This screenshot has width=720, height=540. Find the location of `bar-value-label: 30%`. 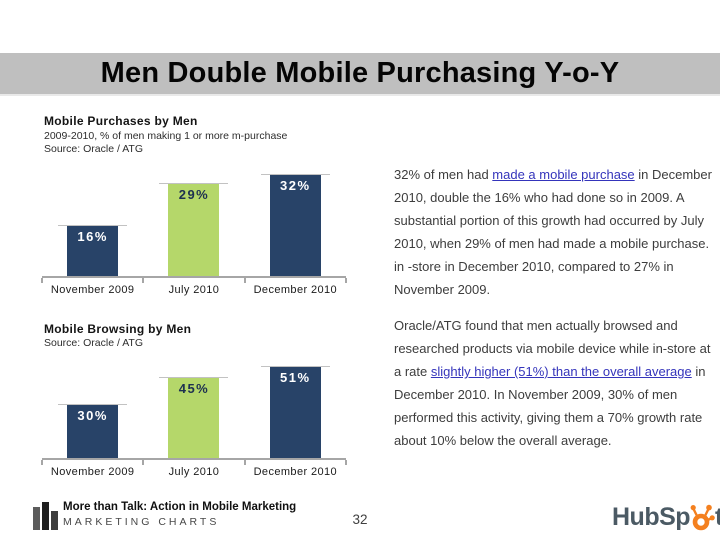

bar-value-label: 30% is located at coordinates (92, 415).